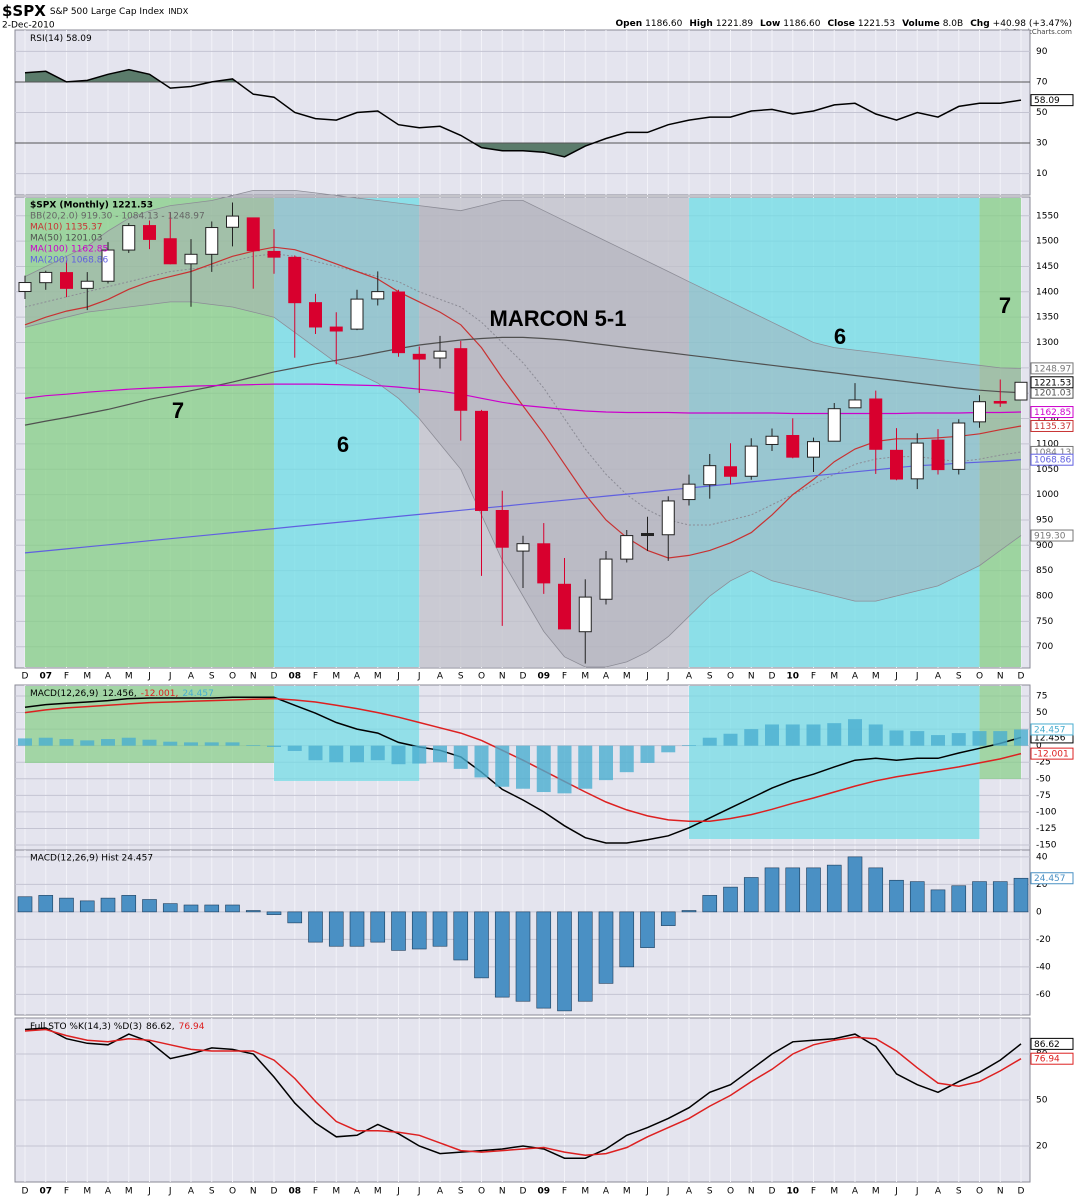 The height and width of the screenshot is (1200, 1075). What do you see at coordinates (45, 1192) in the screenshot?
I see `x-tick-label: 07` at bounding box center [45, 1192].